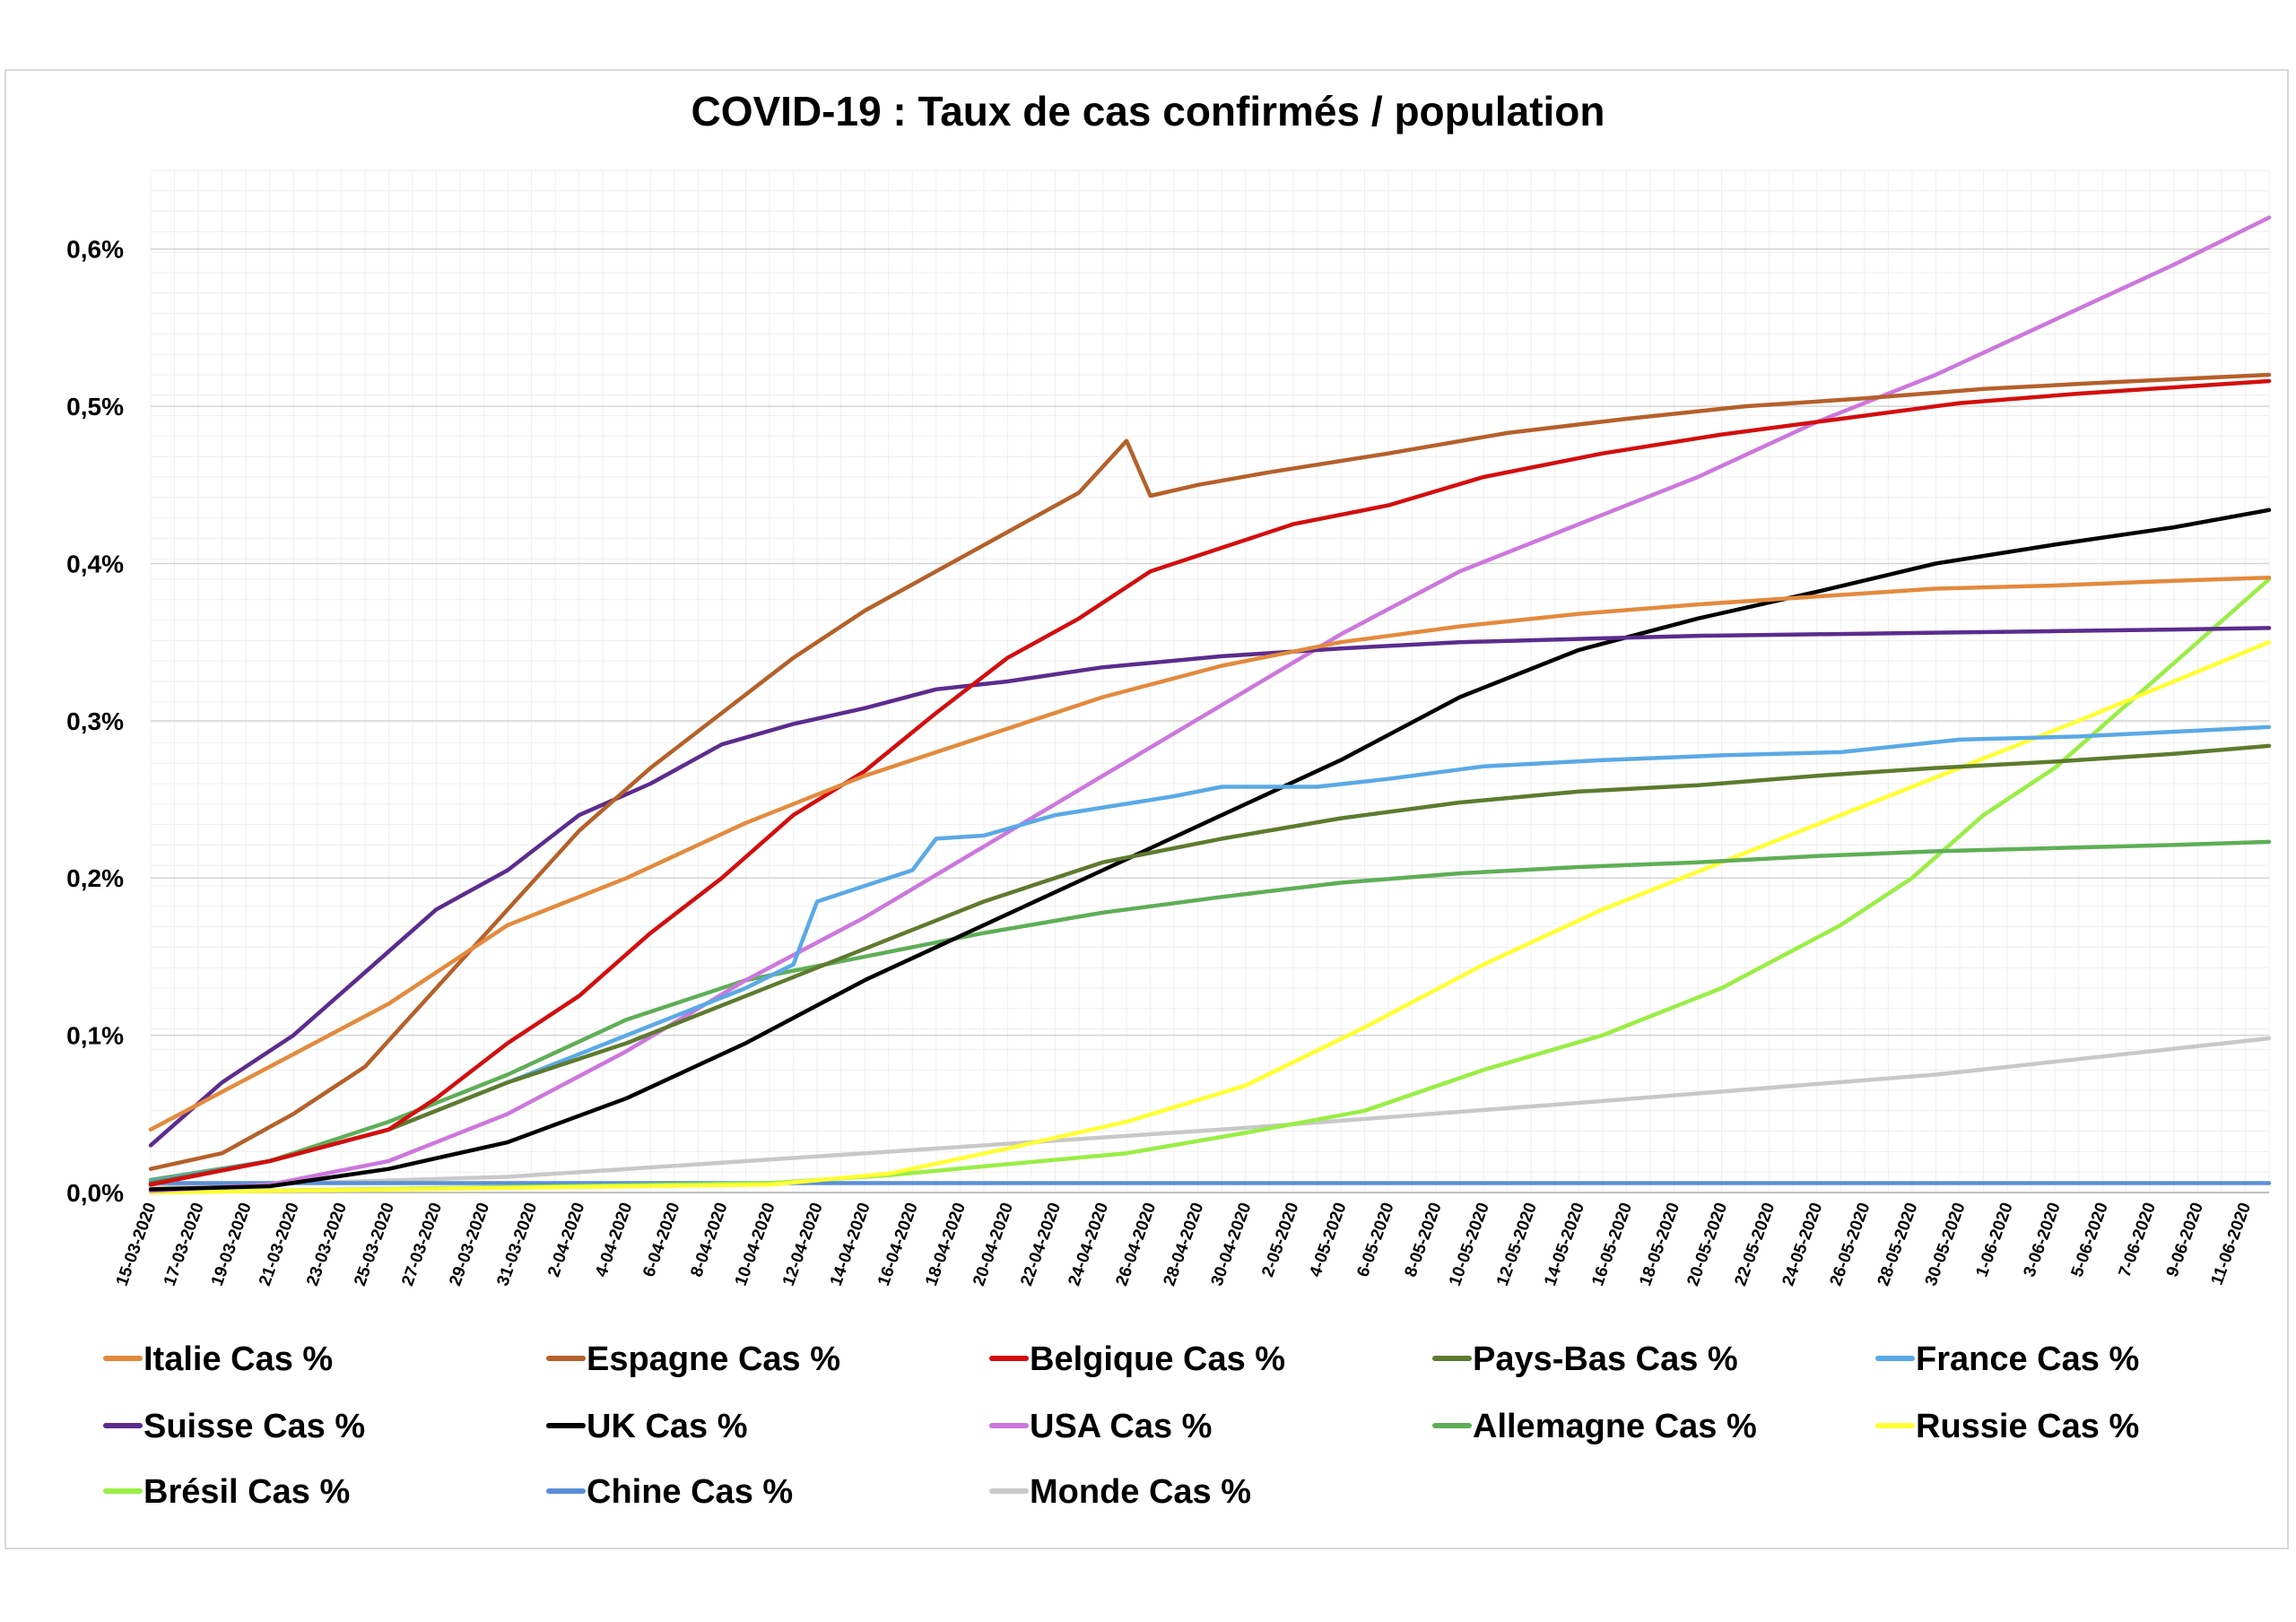 Image resolution: width=2296 pixels, height=1622 pixels. What do you see at coordinates (1469, 1245) in the screenshot?
I see `x-tick-label: 10-05-2020` at bounding box center [1469, 1245].